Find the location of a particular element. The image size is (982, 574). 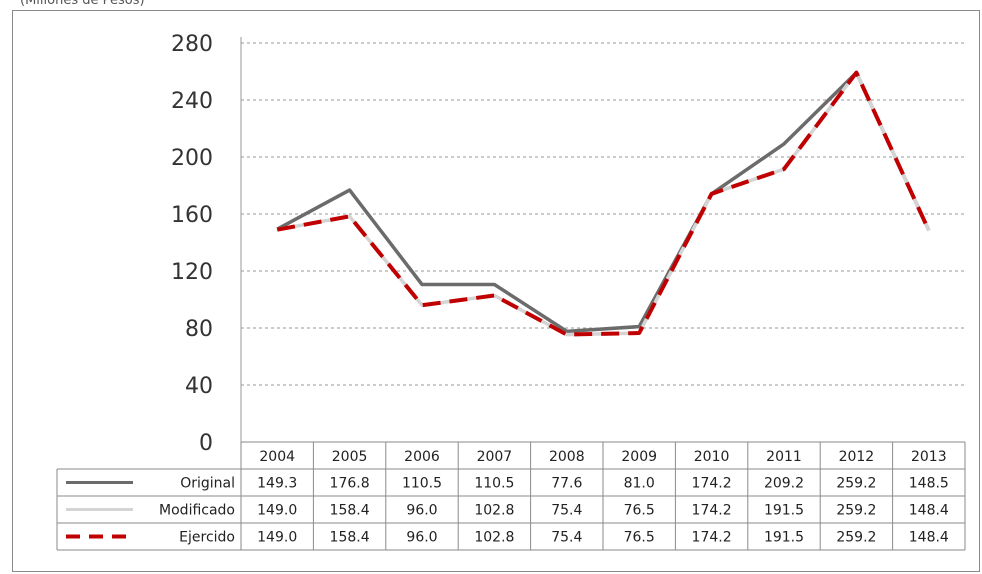

table-cell: 148.5 is located at coordinates (929, 484).